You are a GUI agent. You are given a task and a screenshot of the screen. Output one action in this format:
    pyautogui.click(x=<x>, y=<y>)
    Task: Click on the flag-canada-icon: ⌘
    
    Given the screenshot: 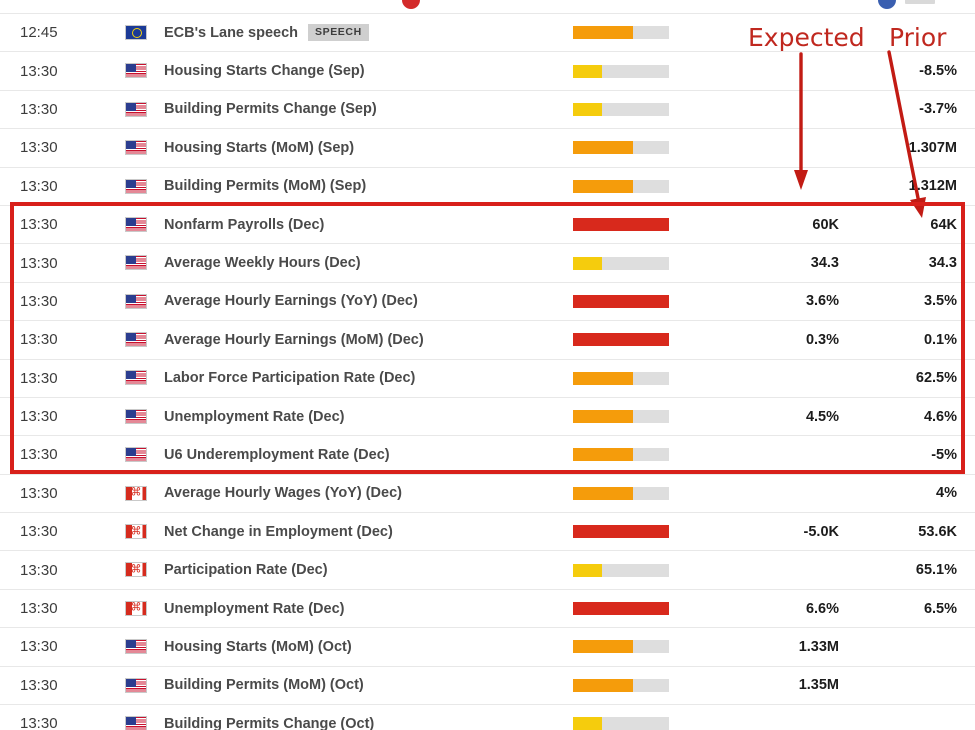 What is the action you would take?
    pyautogui.click(x=136, y=493)
    